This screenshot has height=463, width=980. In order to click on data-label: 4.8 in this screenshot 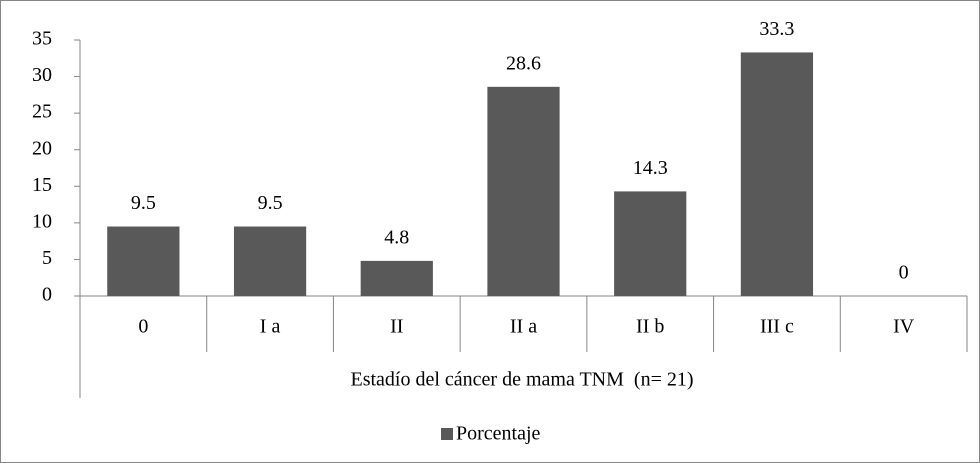, I will do `click(396, 237)`.